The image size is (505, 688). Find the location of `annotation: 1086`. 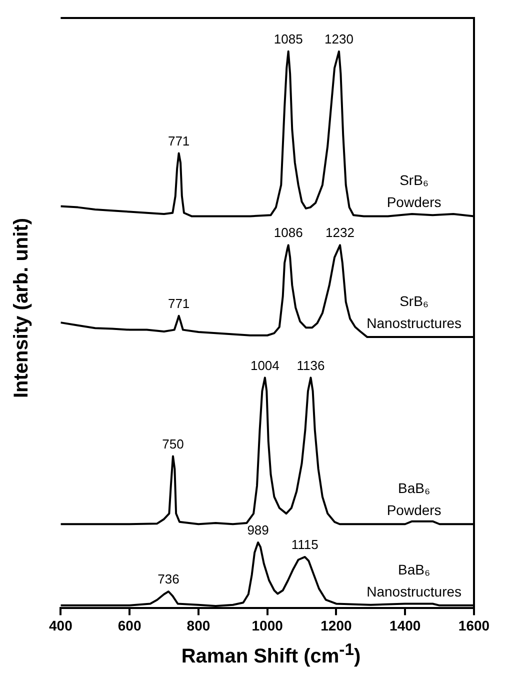

annotation: 1086 is located at coordinates (288, 232).